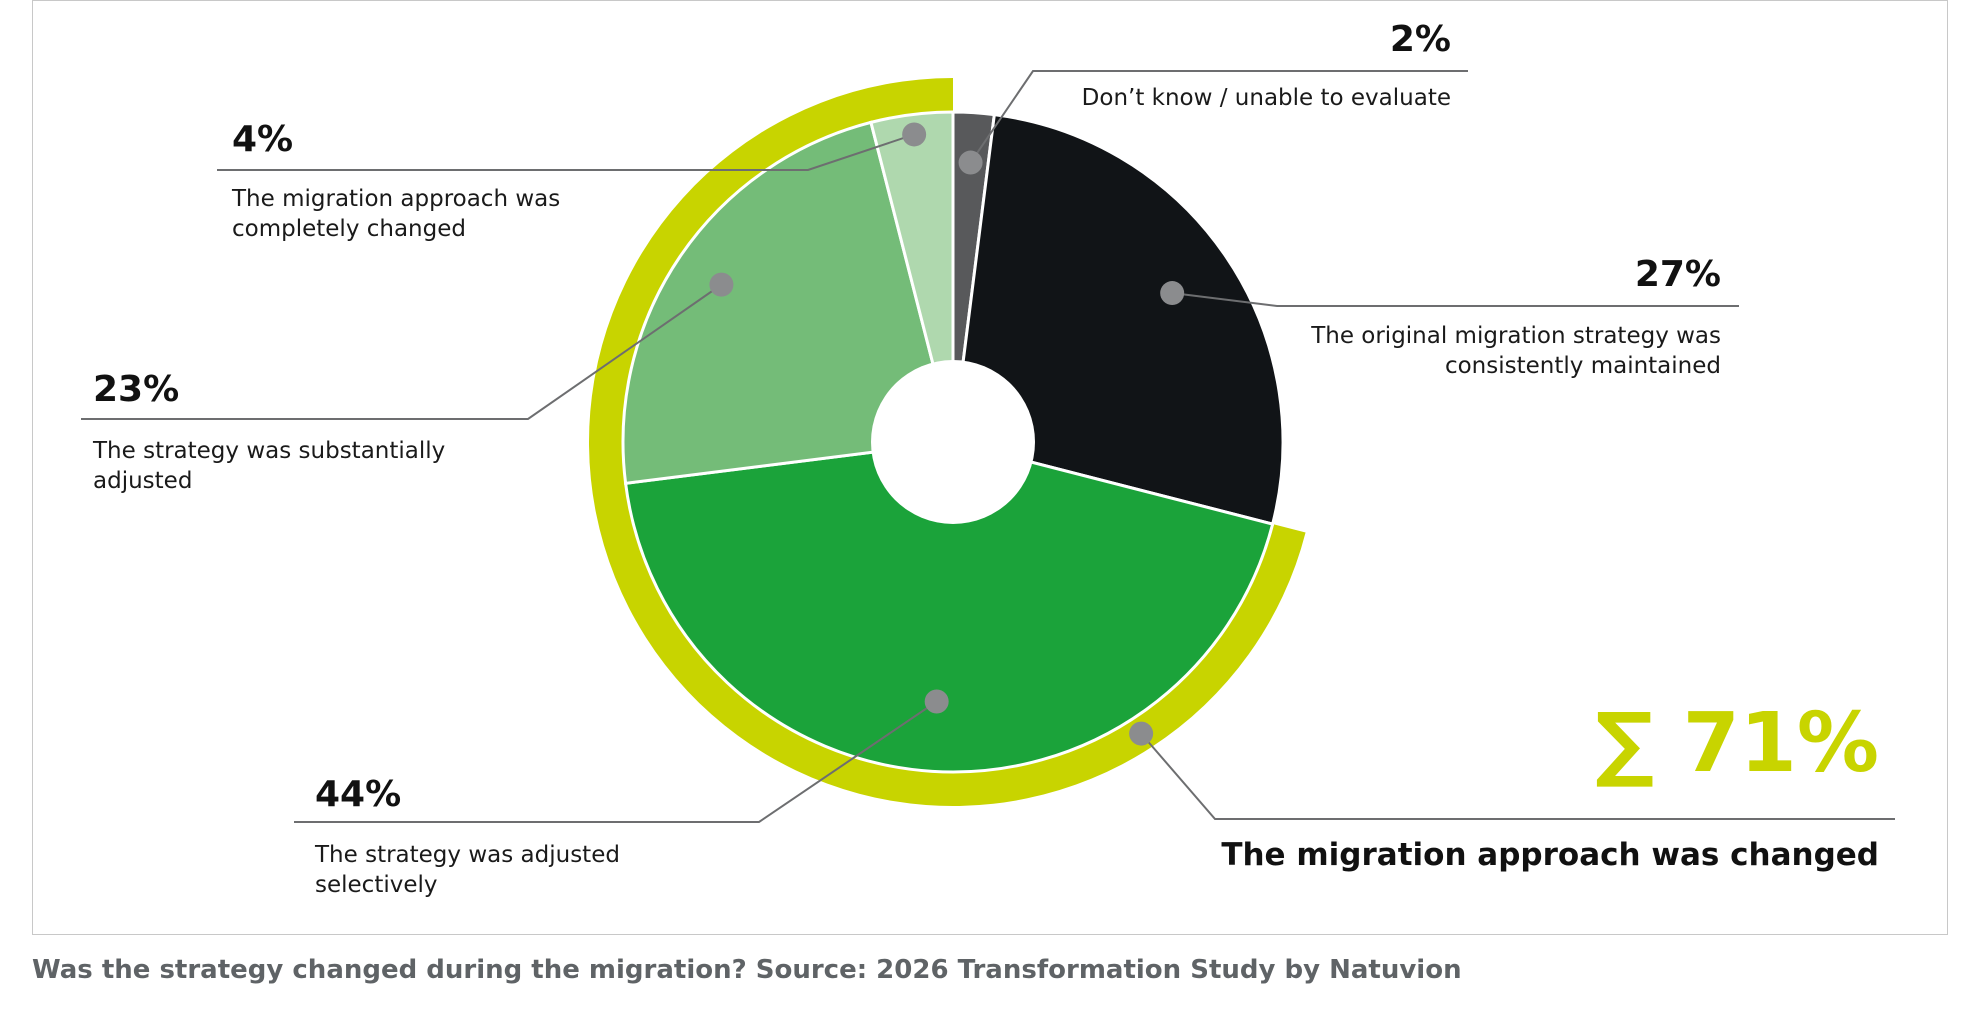 Image resolution: width=1972 pixels, height=1032 pixels. I want to click on slice-category-label-3-line-2: selectively, so click(376, 885).